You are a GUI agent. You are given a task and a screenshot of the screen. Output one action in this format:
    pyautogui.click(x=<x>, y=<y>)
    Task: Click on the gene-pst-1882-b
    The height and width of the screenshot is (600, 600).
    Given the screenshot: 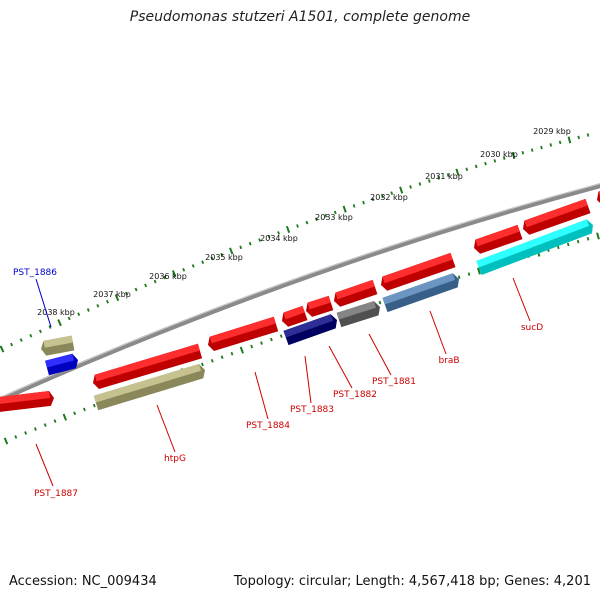 What is the action you would take?
    pyautogui.click(x=358, y=314)
    